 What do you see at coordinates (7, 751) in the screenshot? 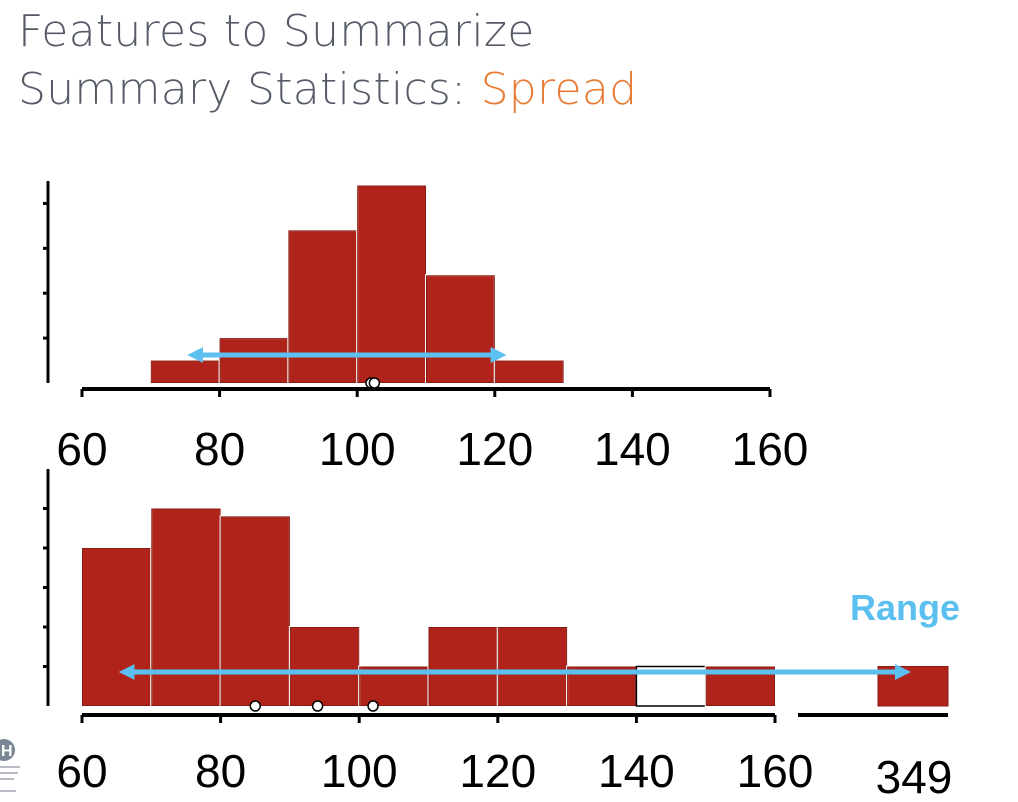
I see `svg-text: H` at bounding box center [7, 751].